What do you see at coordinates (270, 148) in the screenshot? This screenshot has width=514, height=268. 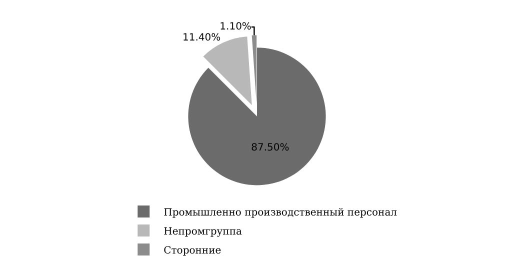 I see `data-label: 87.50%` at bounding box center [270, 148].